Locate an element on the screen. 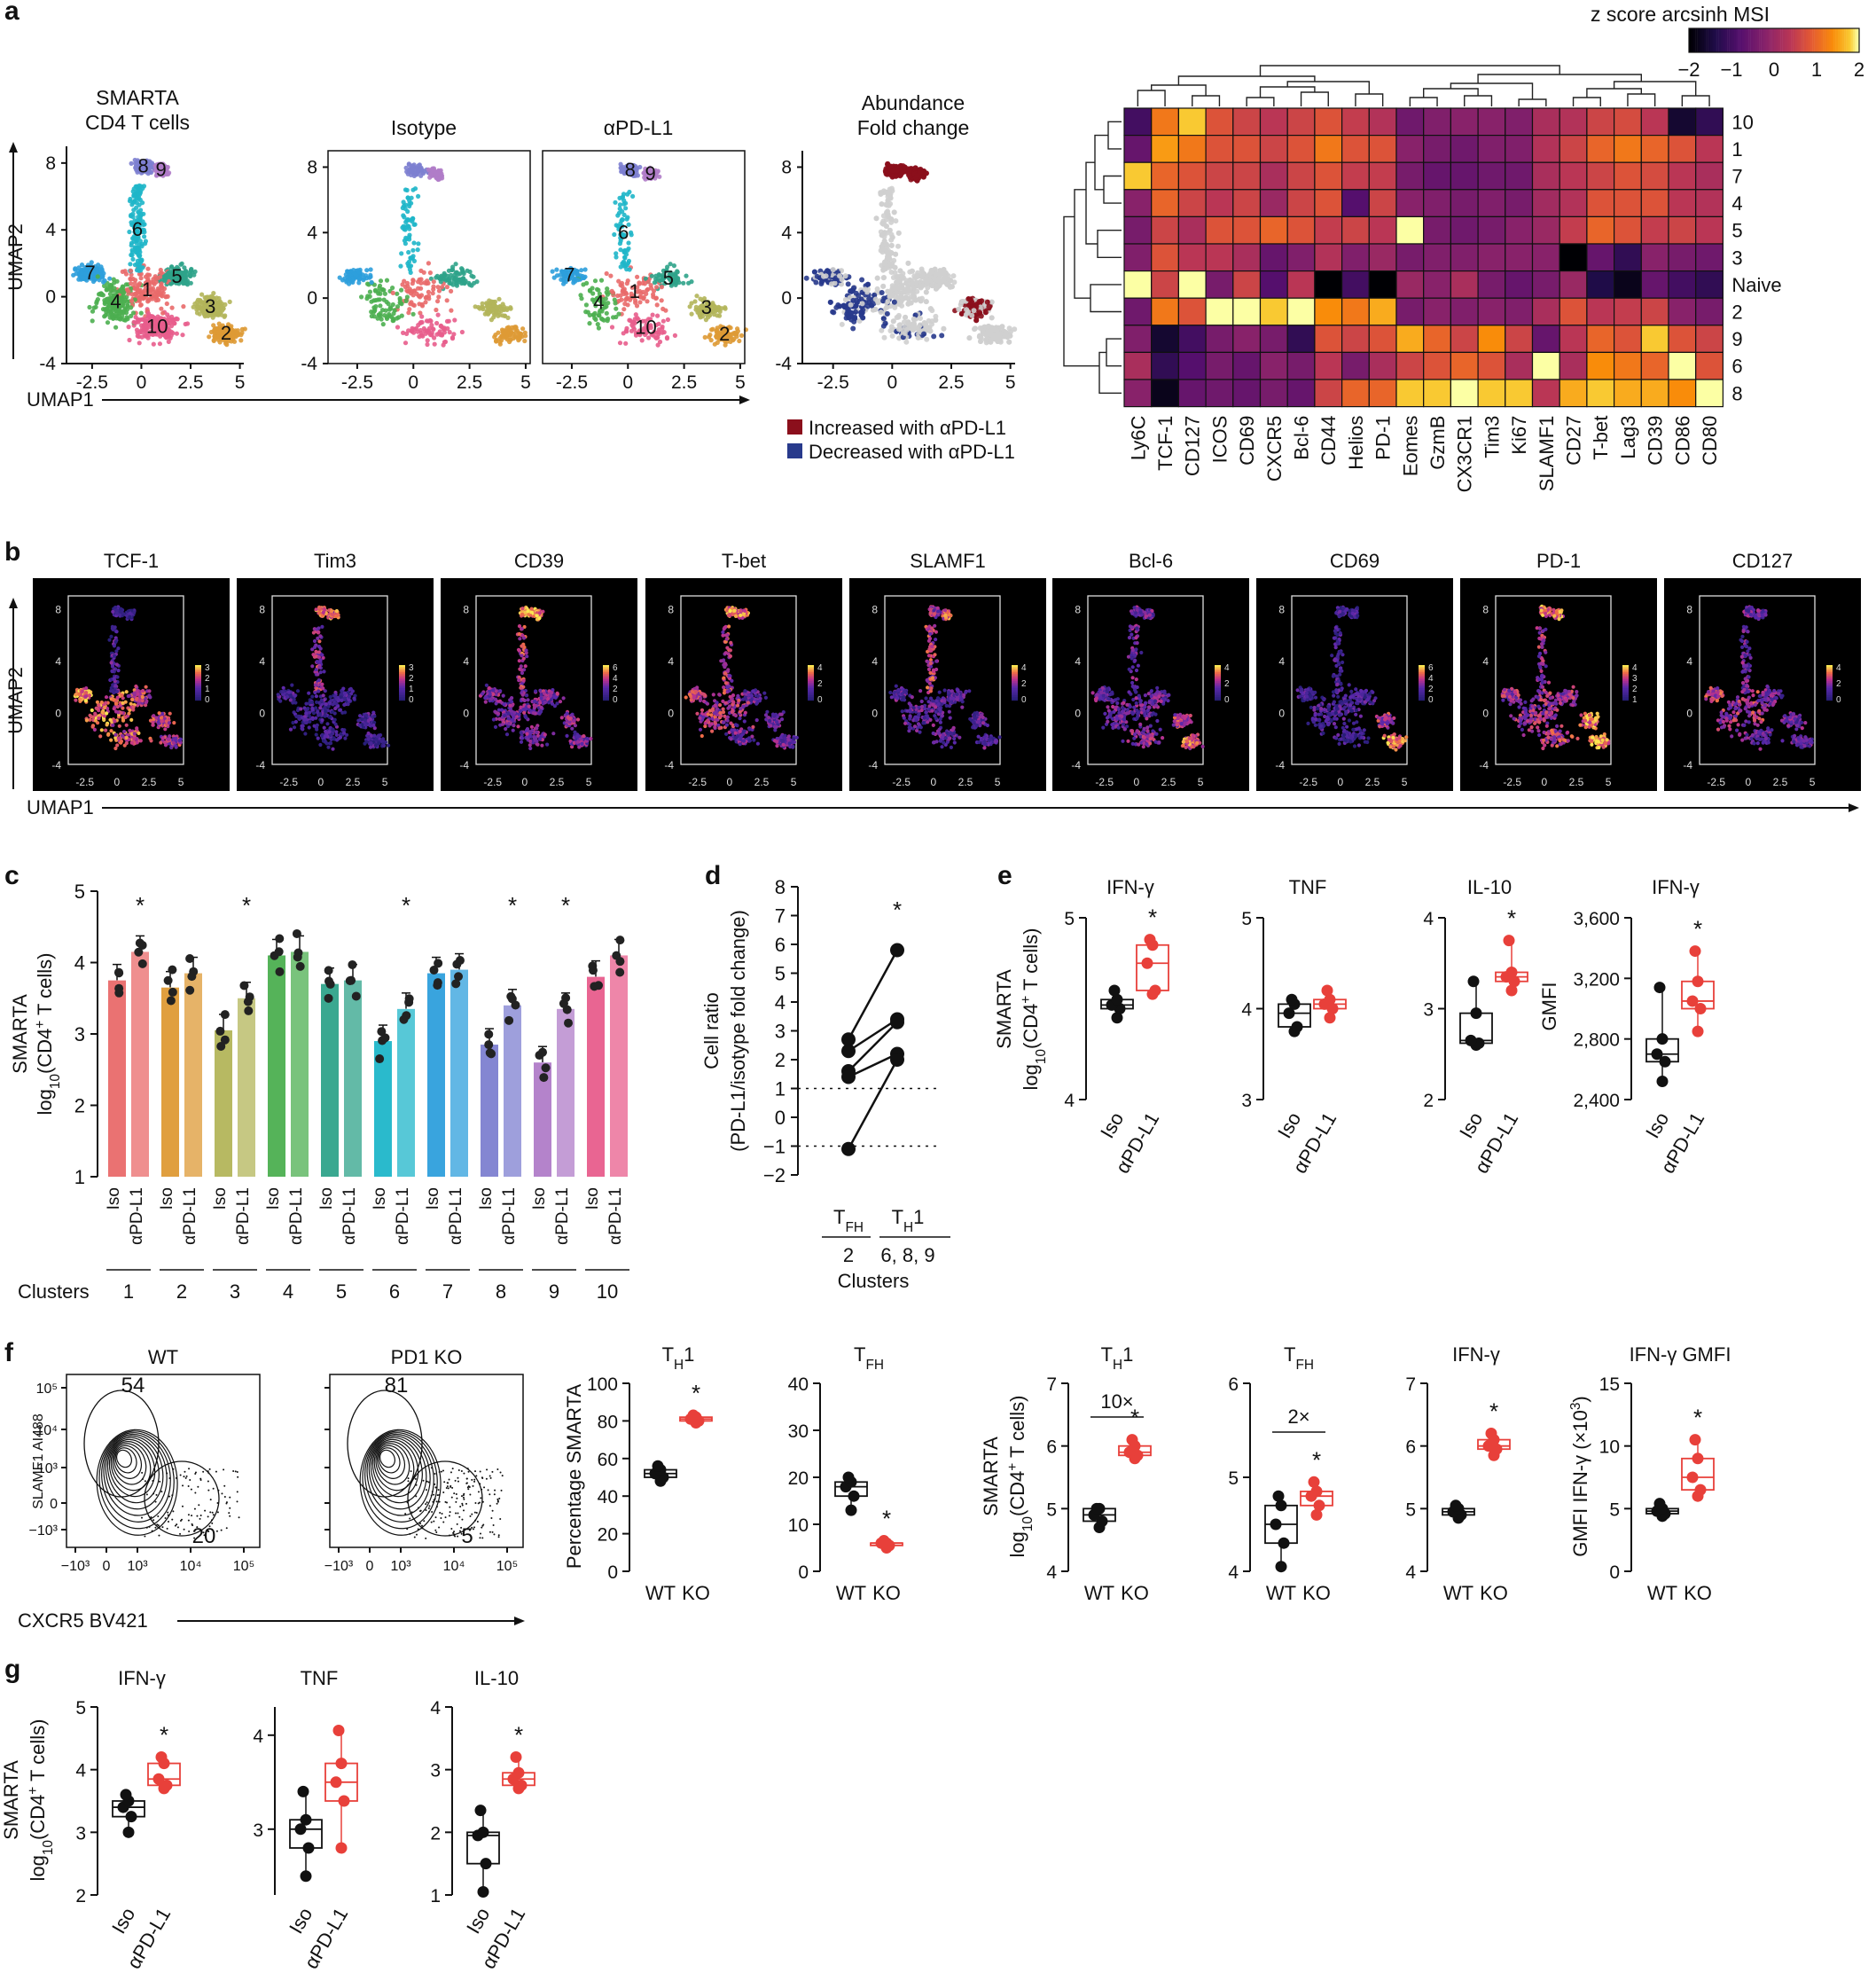  heatmap-col-label: CD80 is located at coordinates (1710, 441).